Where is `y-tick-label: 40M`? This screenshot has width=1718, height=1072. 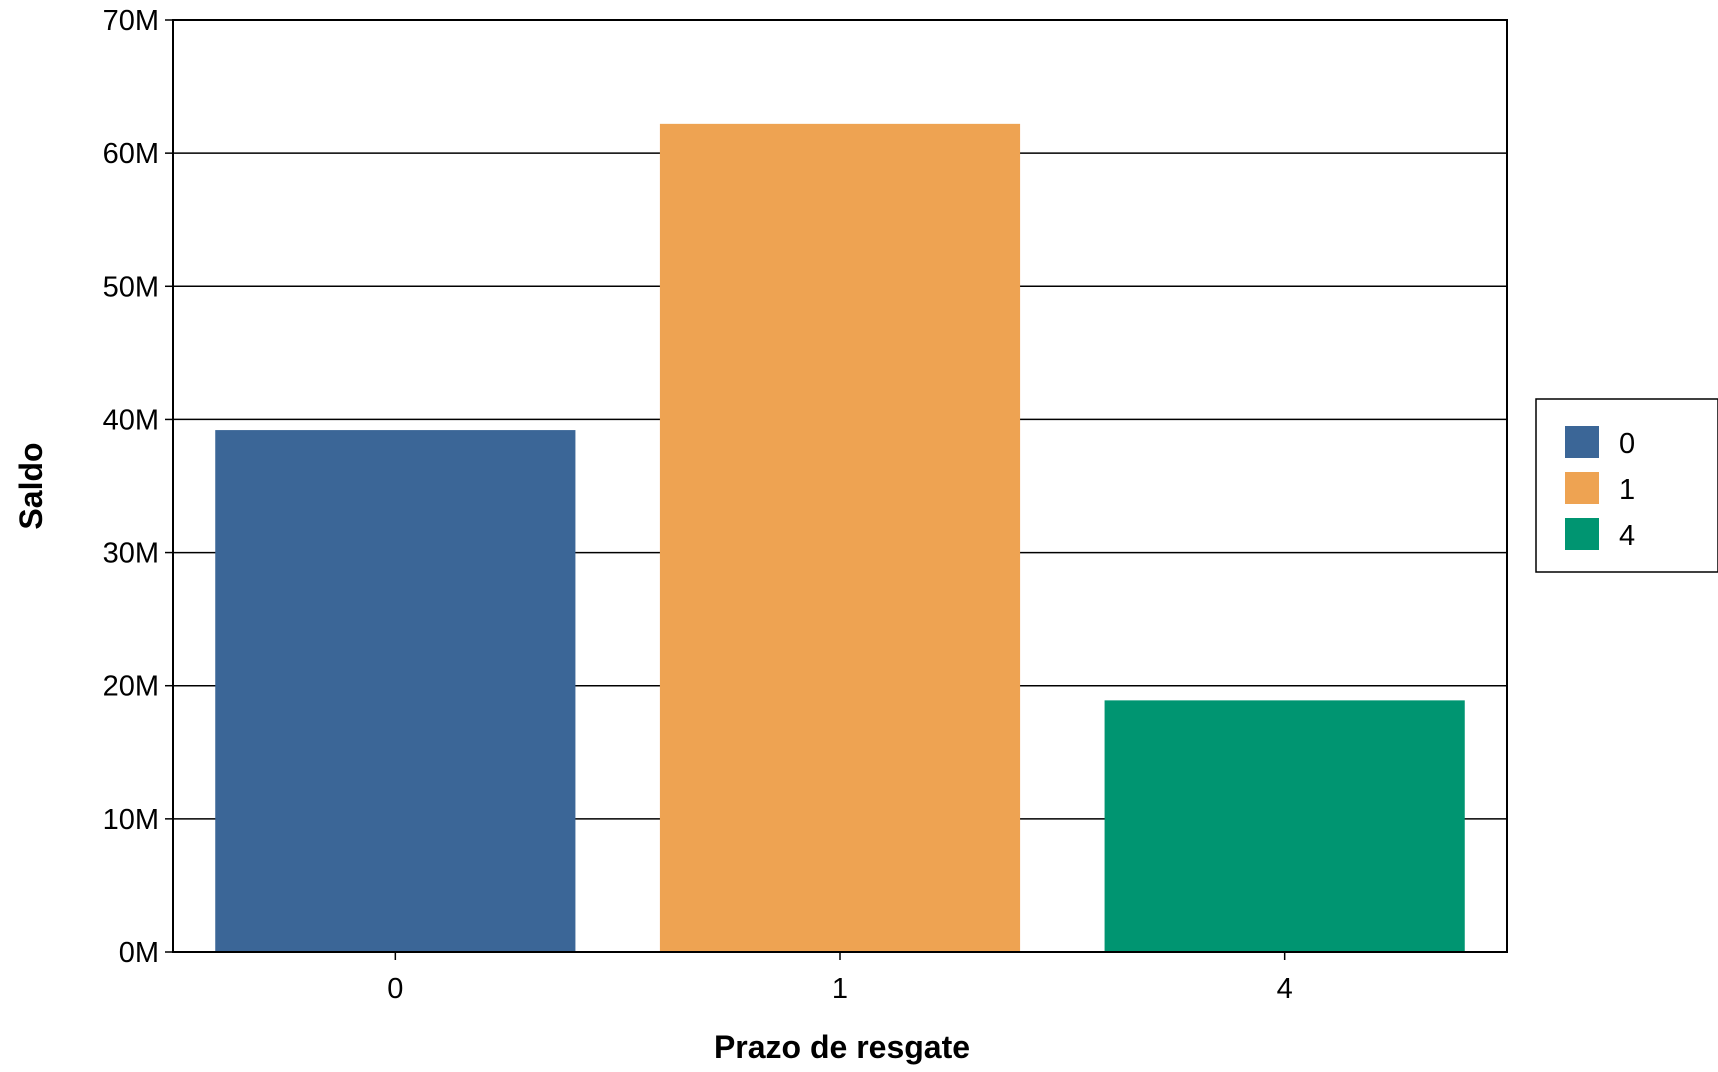
y-tick-label: 40M is located at coordinates (131, 420).